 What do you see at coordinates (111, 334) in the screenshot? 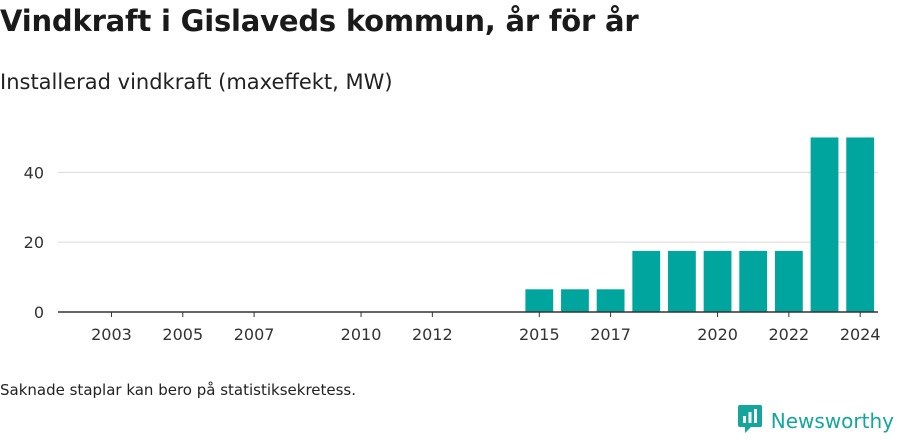
I see `x-tick-label: 2003` at bounding box center [111, 334].